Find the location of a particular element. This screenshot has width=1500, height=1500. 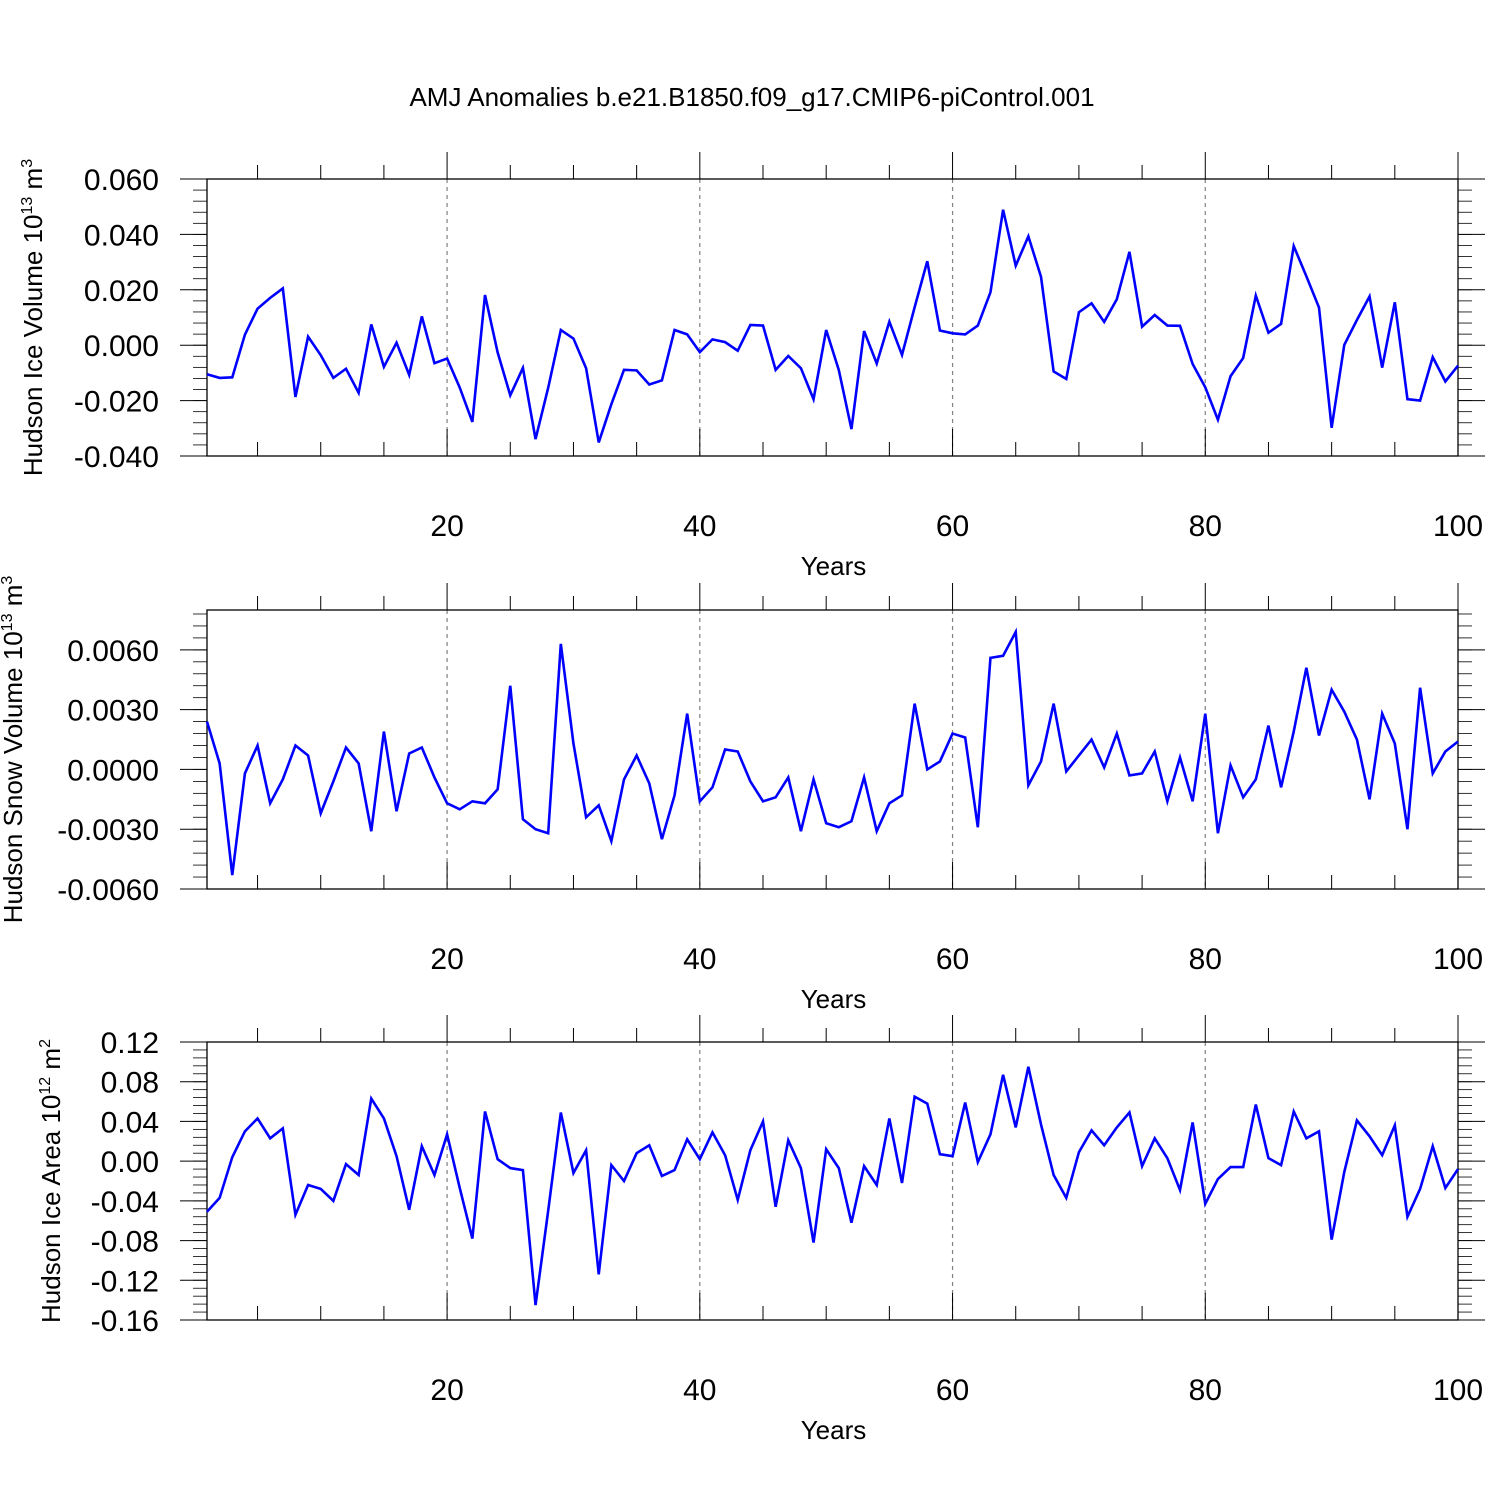

y-tick-label: 0.04 is located at coordinates (130, 1122).